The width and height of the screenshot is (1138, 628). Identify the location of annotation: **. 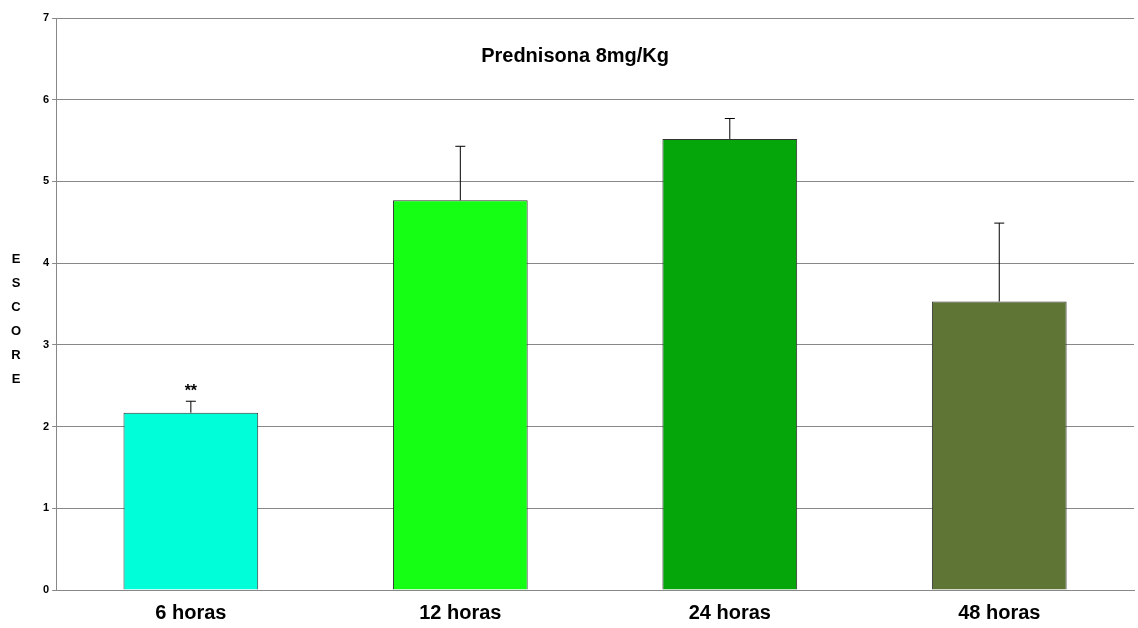
(191, 390).